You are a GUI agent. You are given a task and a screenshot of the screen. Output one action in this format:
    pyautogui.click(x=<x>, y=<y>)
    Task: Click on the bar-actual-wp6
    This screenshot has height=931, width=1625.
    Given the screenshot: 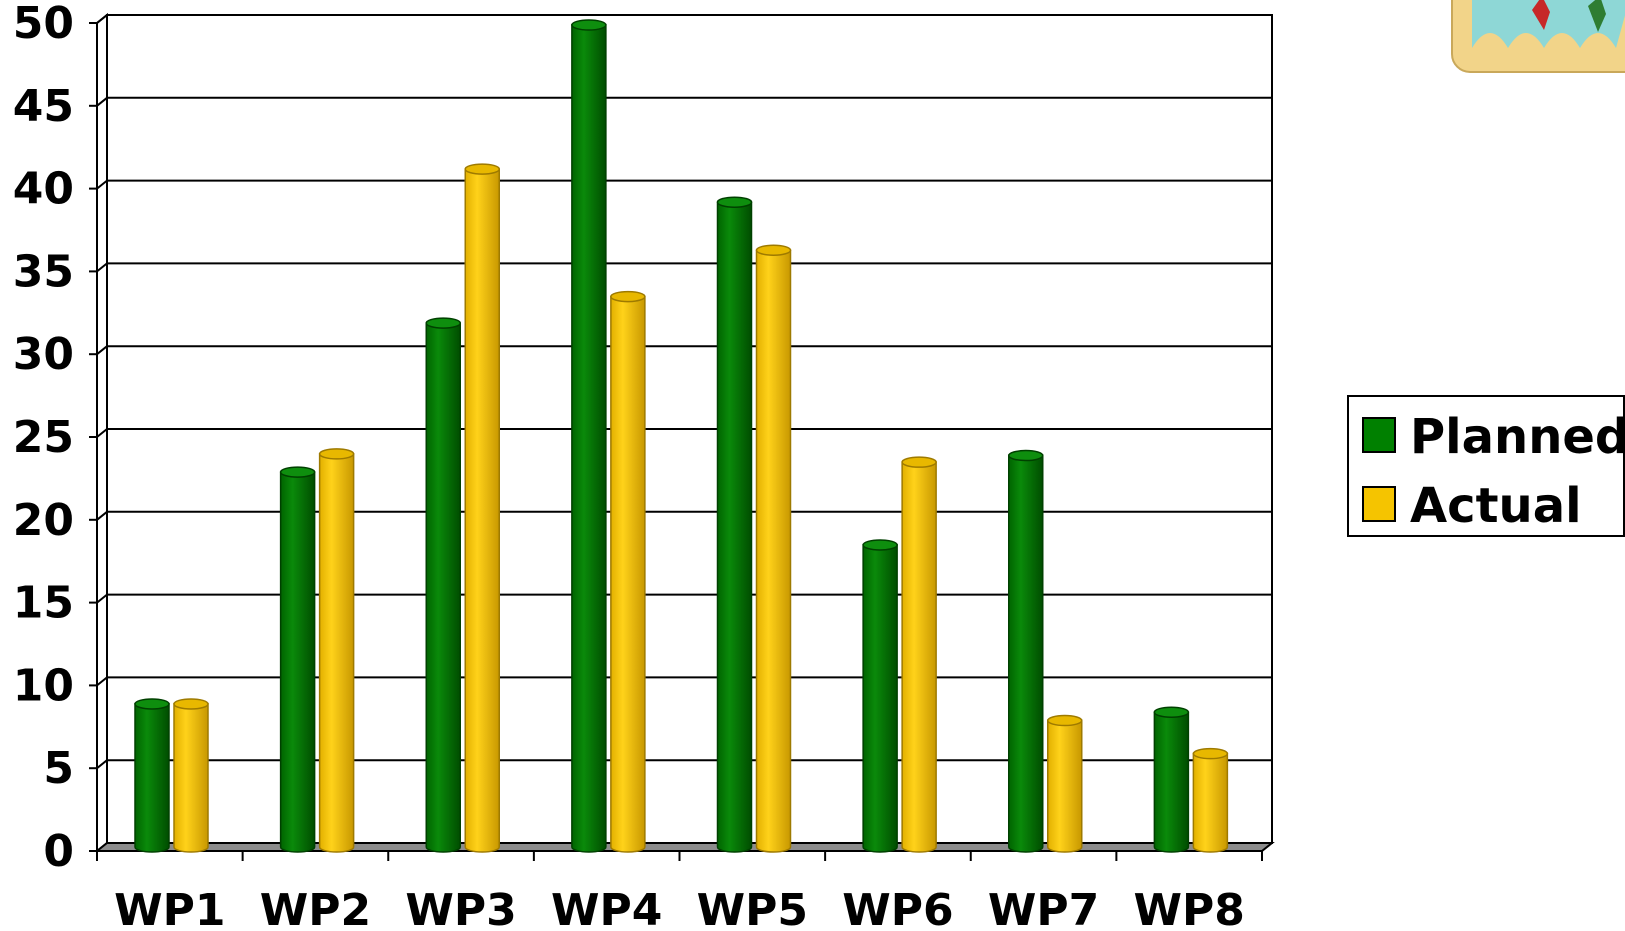 What is the action you would take?
    pyautogui.click(x=919, y=654)
    